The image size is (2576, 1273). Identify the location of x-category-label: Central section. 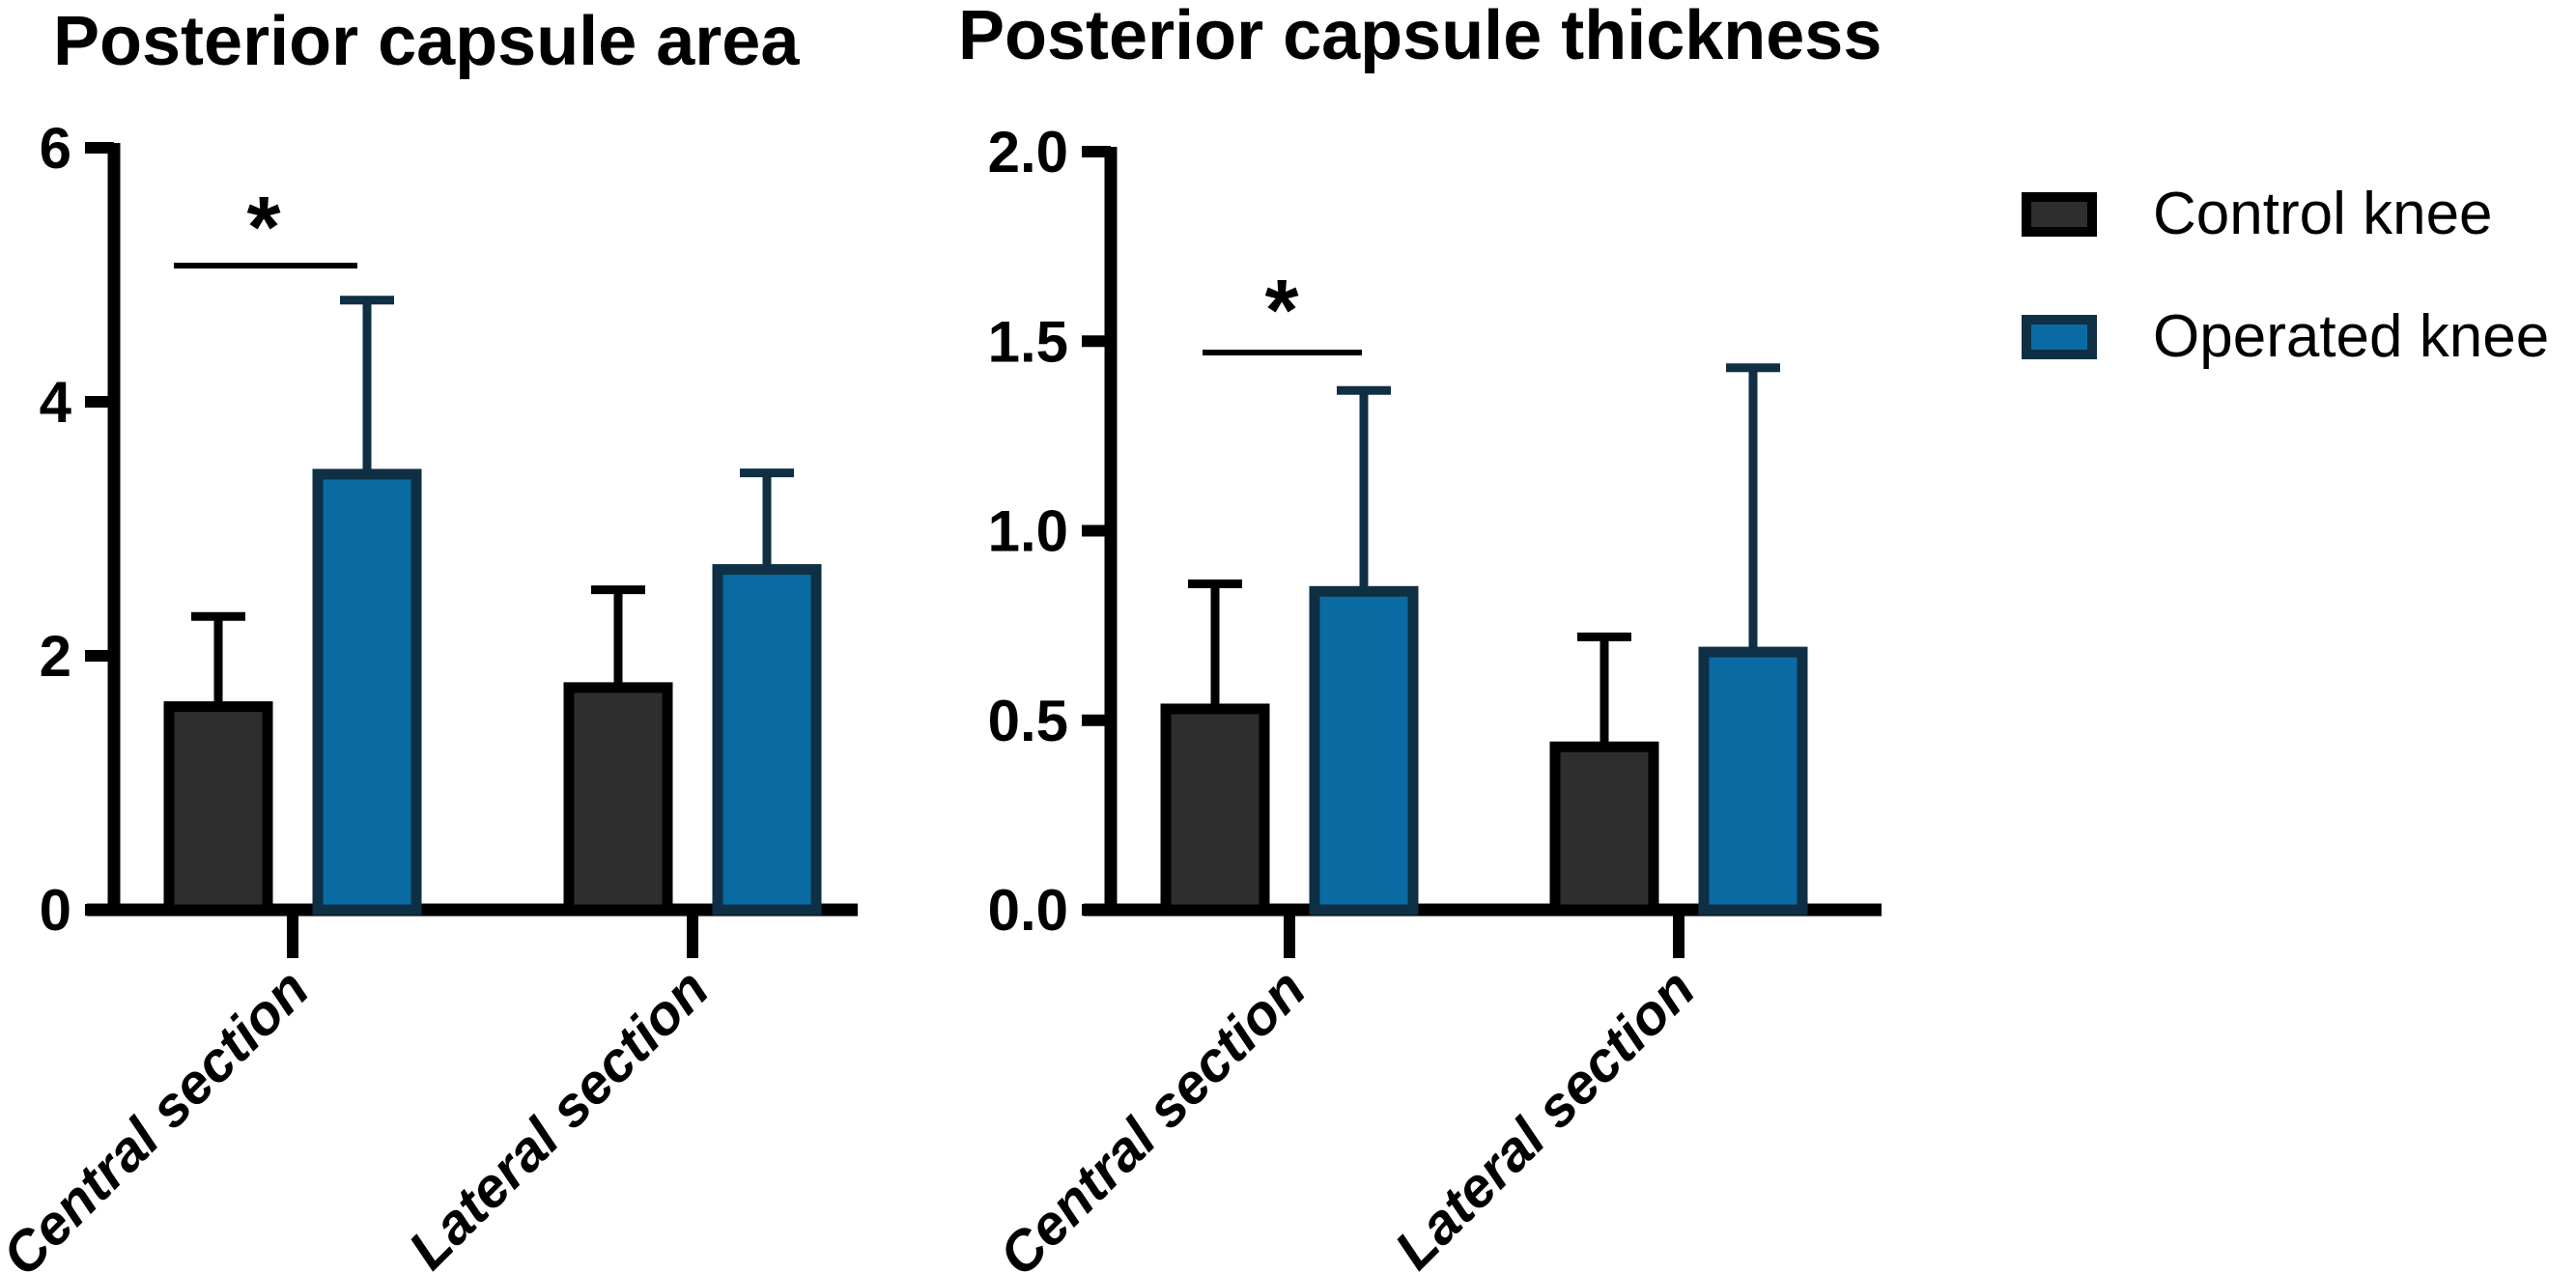
(1152, 1115).